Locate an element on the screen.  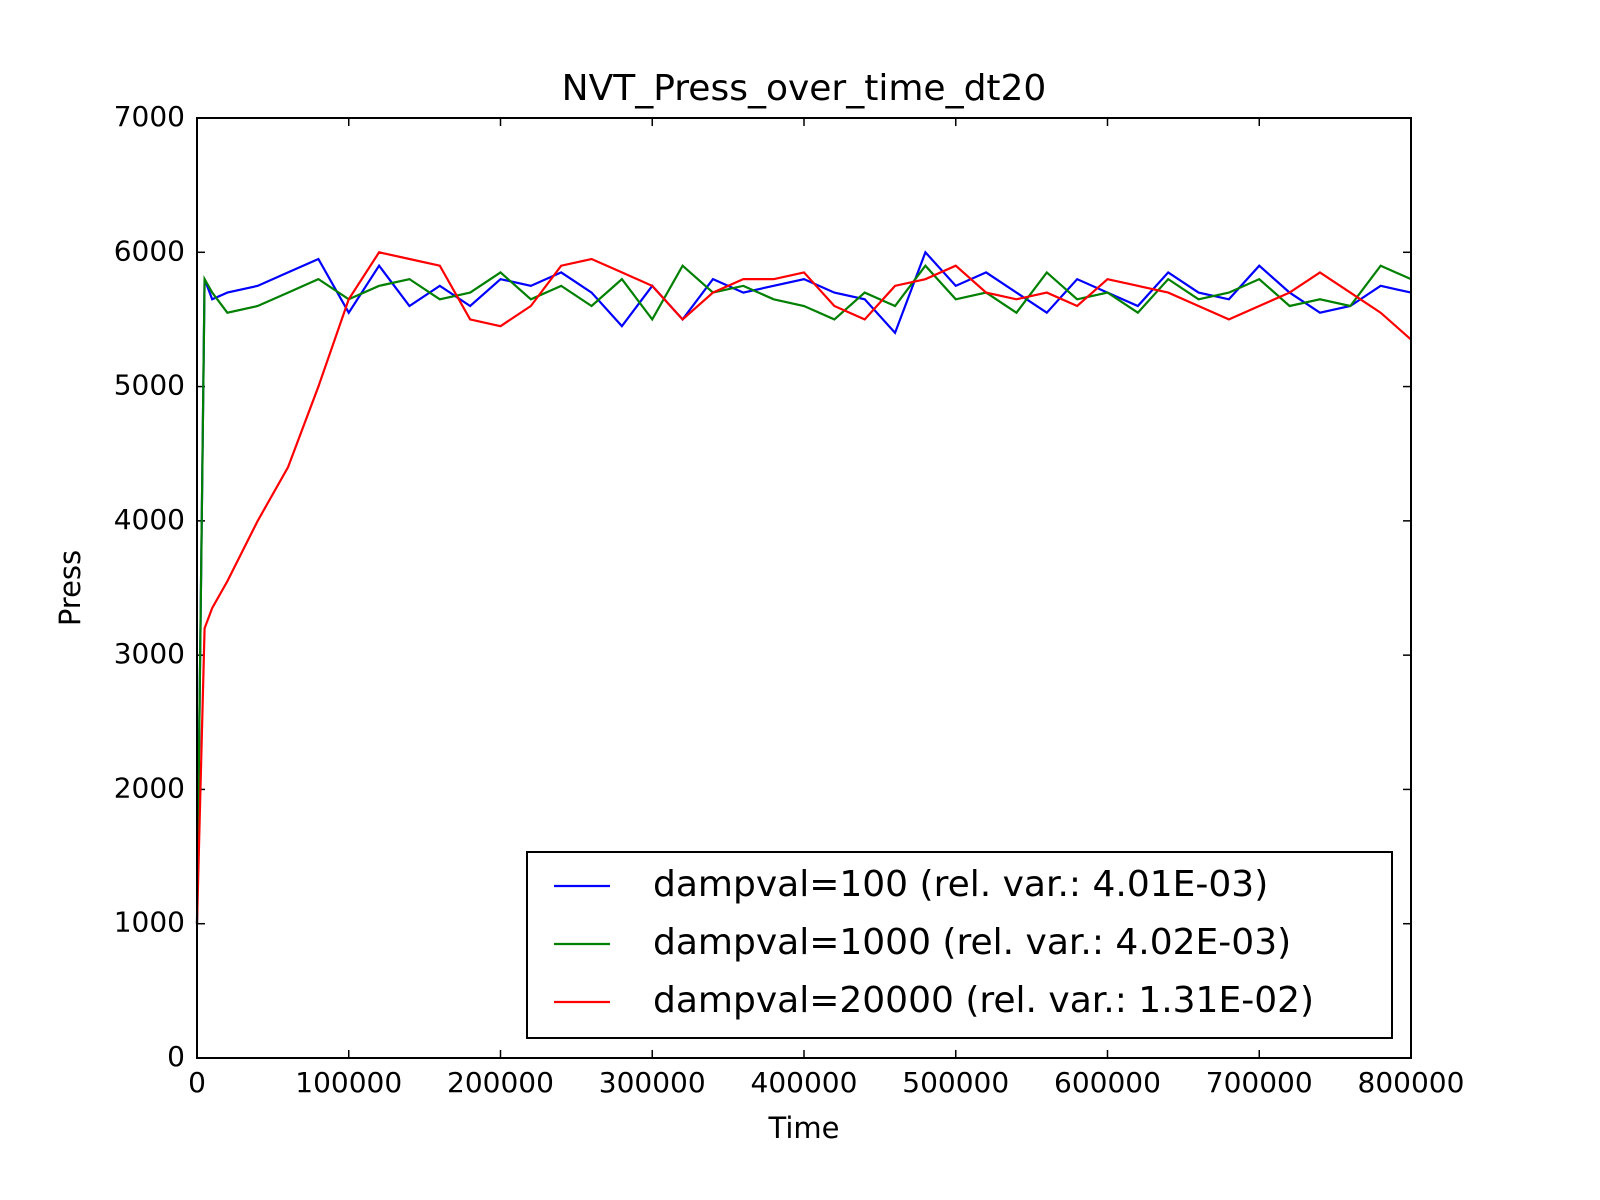
y-tick-label: 4000 is located at coordinates (149, 519).